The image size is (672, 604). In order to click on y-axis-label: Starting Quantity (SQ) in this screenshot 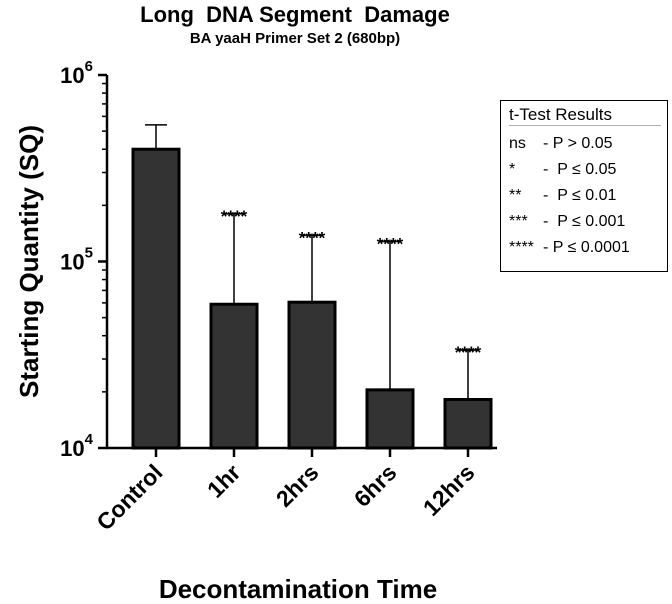, I will do `click(29, 261)`.